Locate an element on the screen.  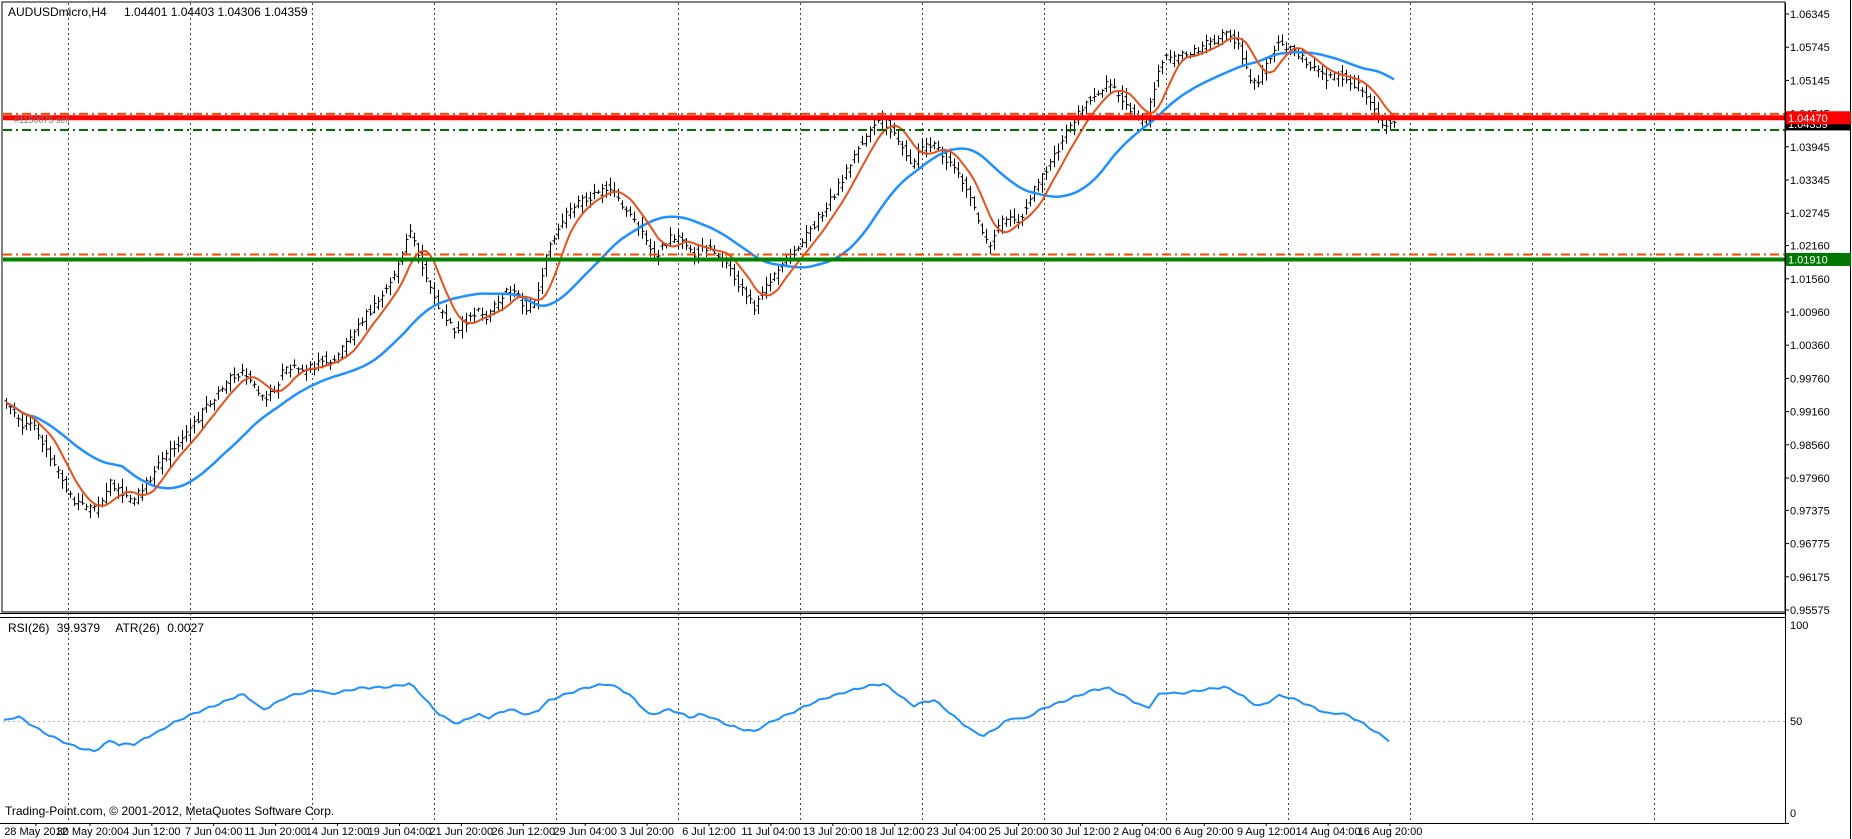
price-axis-label: 0.99160 is located at coordinates (1810, 413).